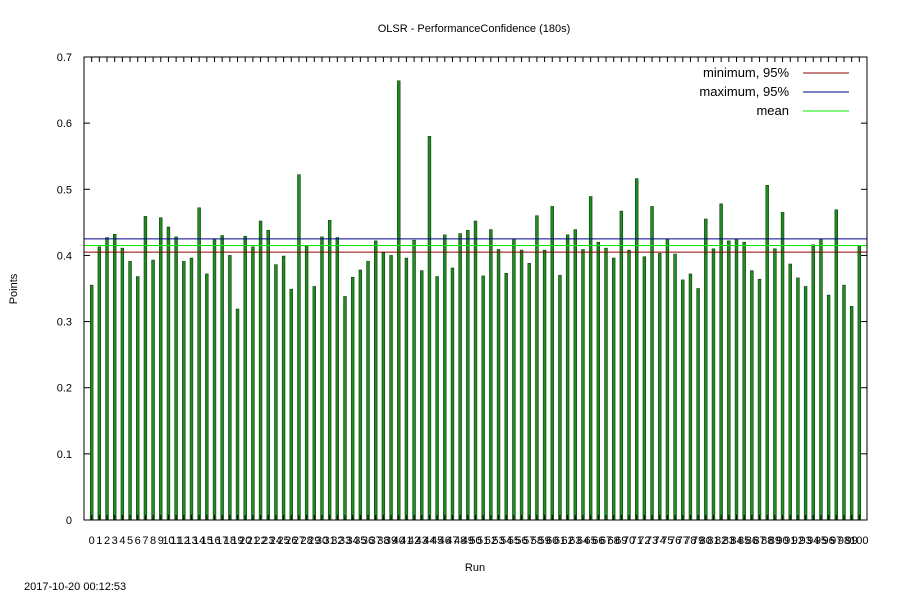 The height and width of the screenshot is (600, 900). I want to click on x-tick-label: 33, so click(345, 541).